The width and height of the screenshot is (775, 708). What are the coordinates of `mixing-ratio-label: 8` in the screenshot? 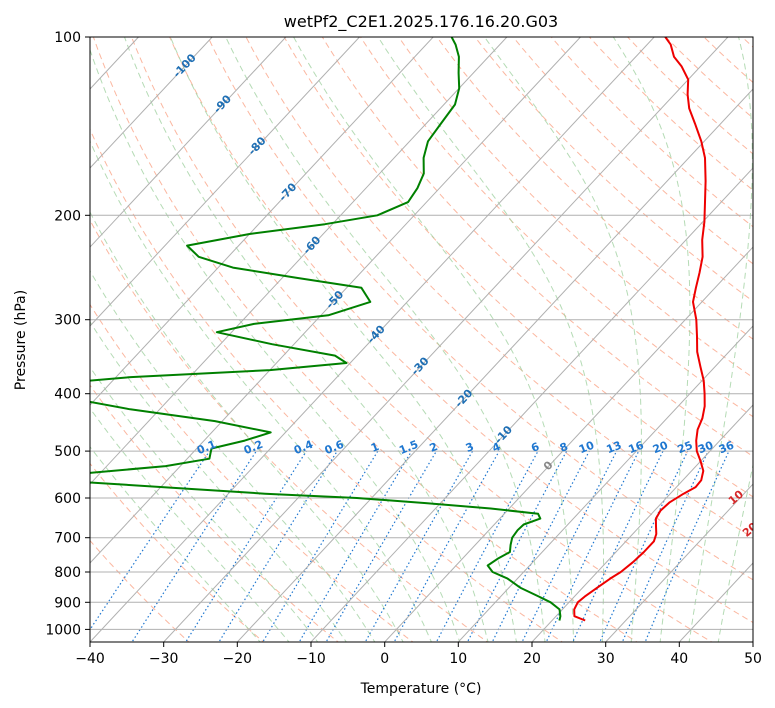 It's located at (564, 447).